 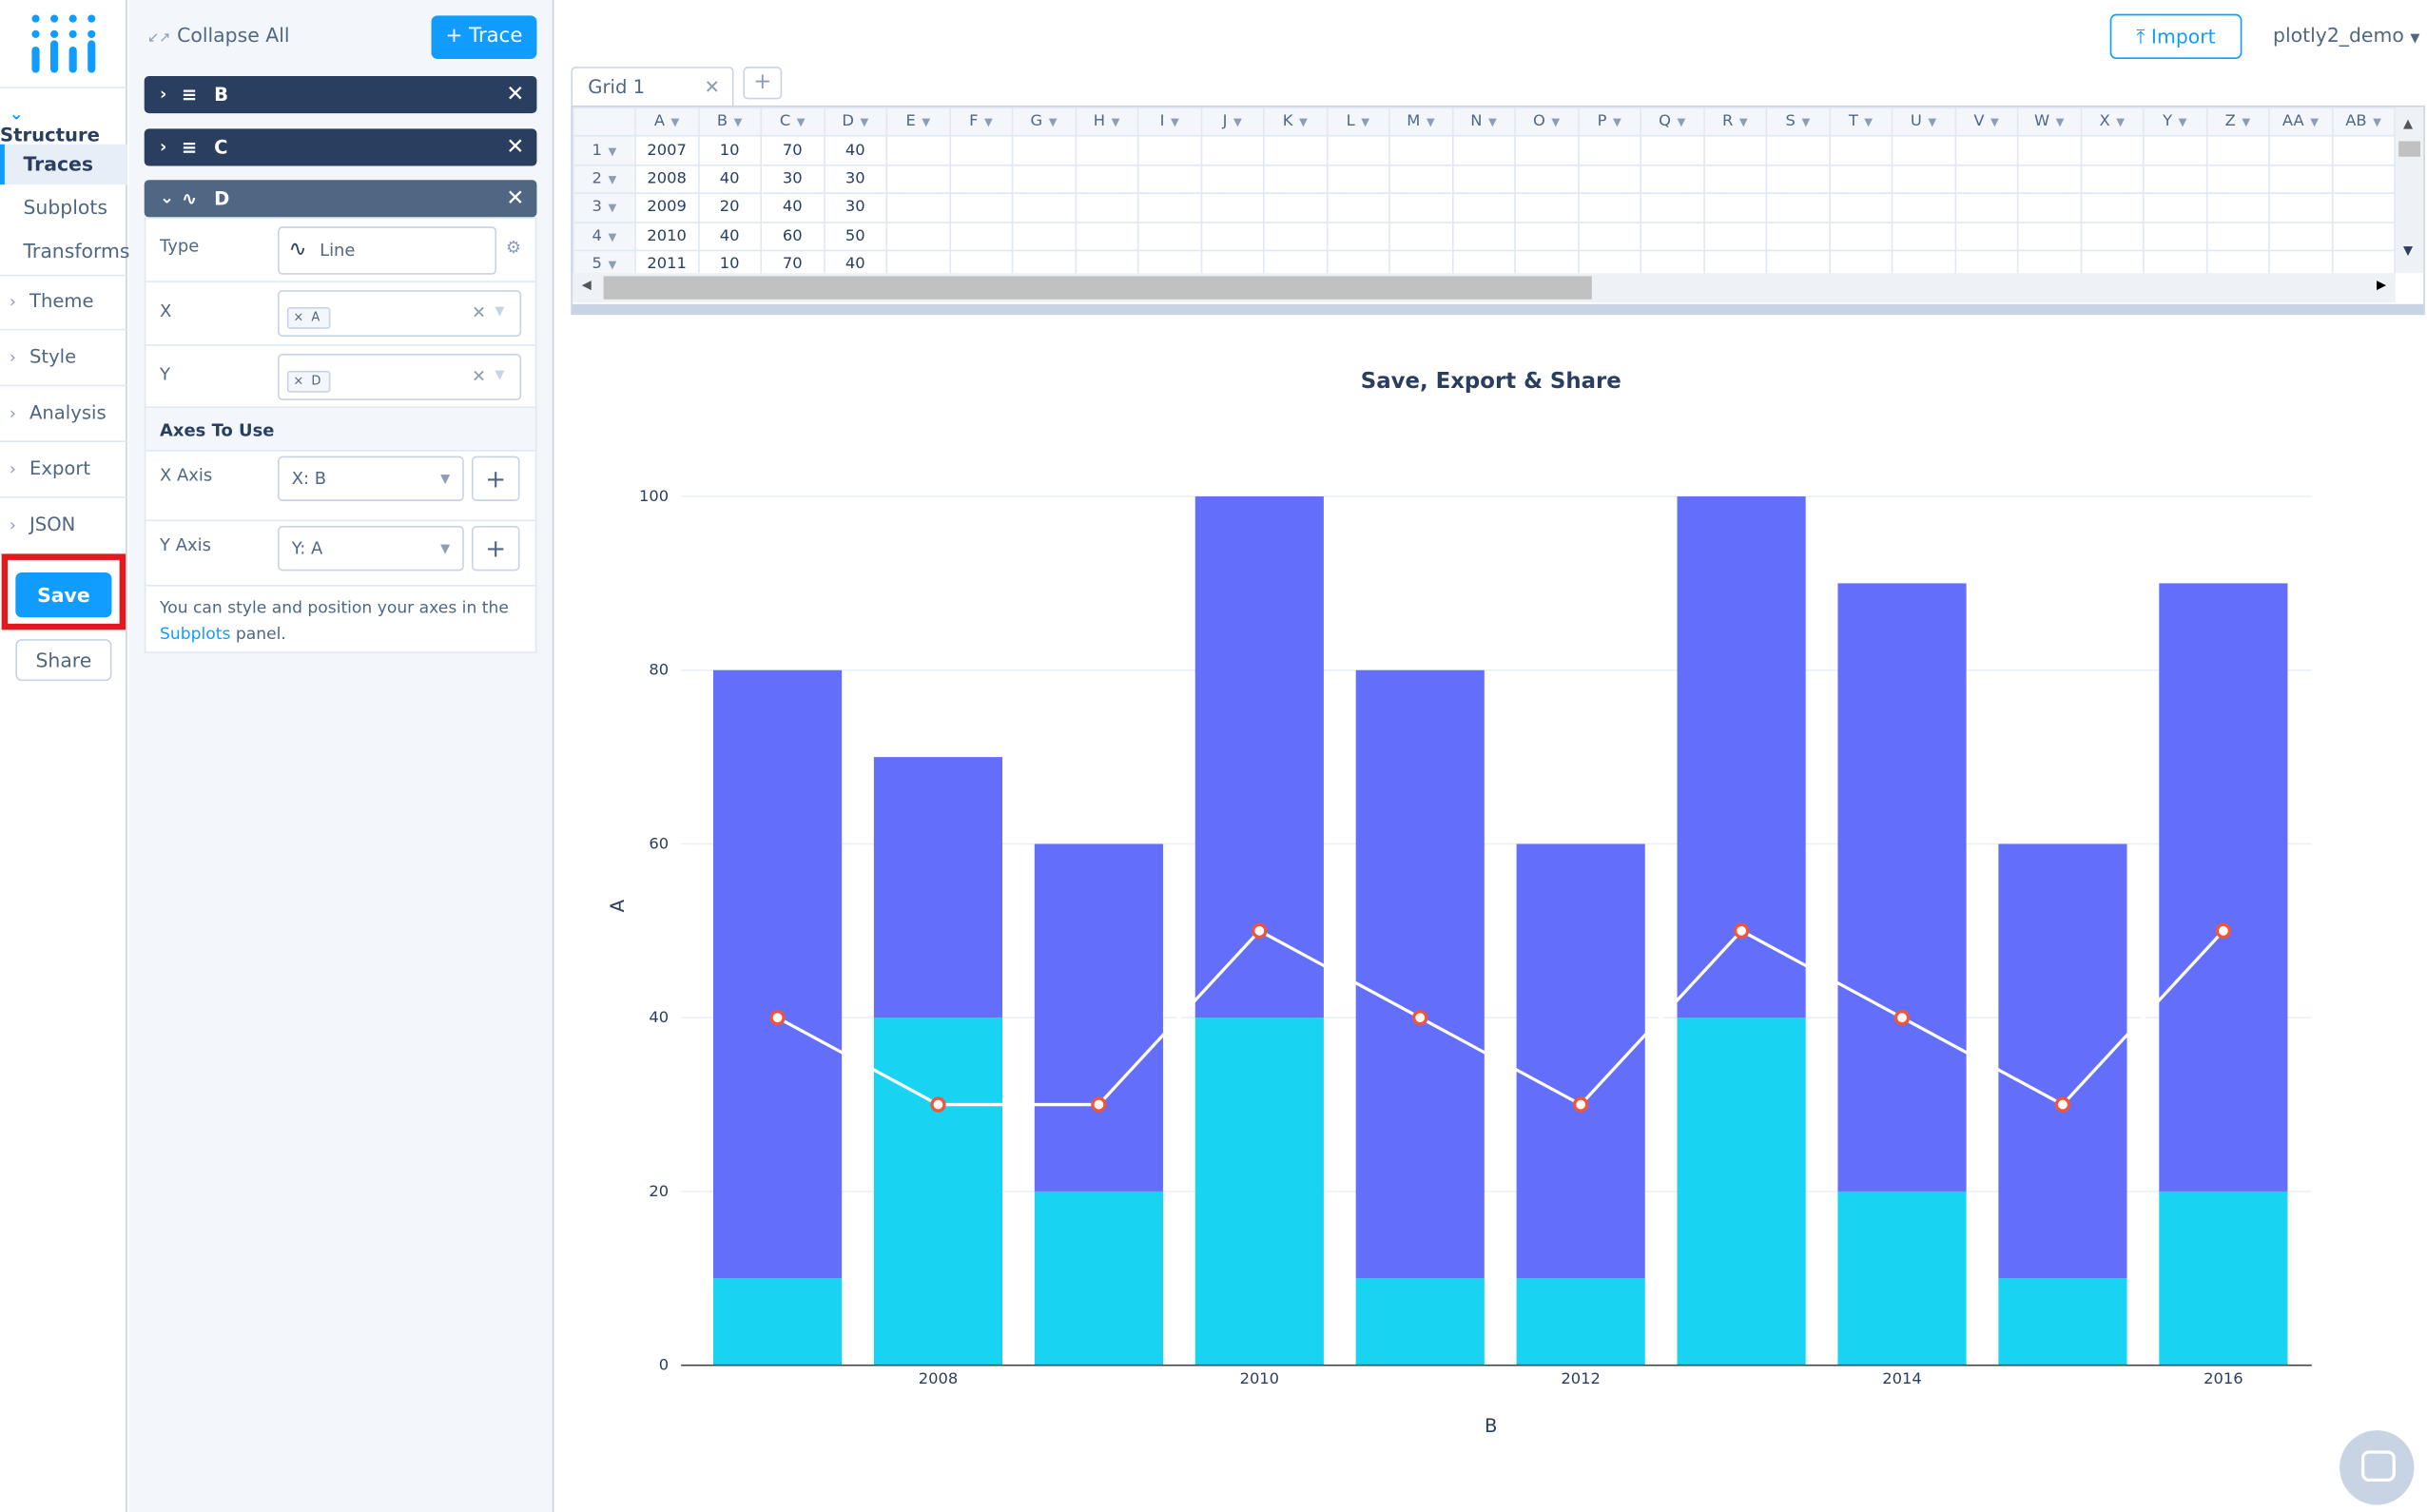 I want to click on grid-cell: 10, so click(x=730, y=150).